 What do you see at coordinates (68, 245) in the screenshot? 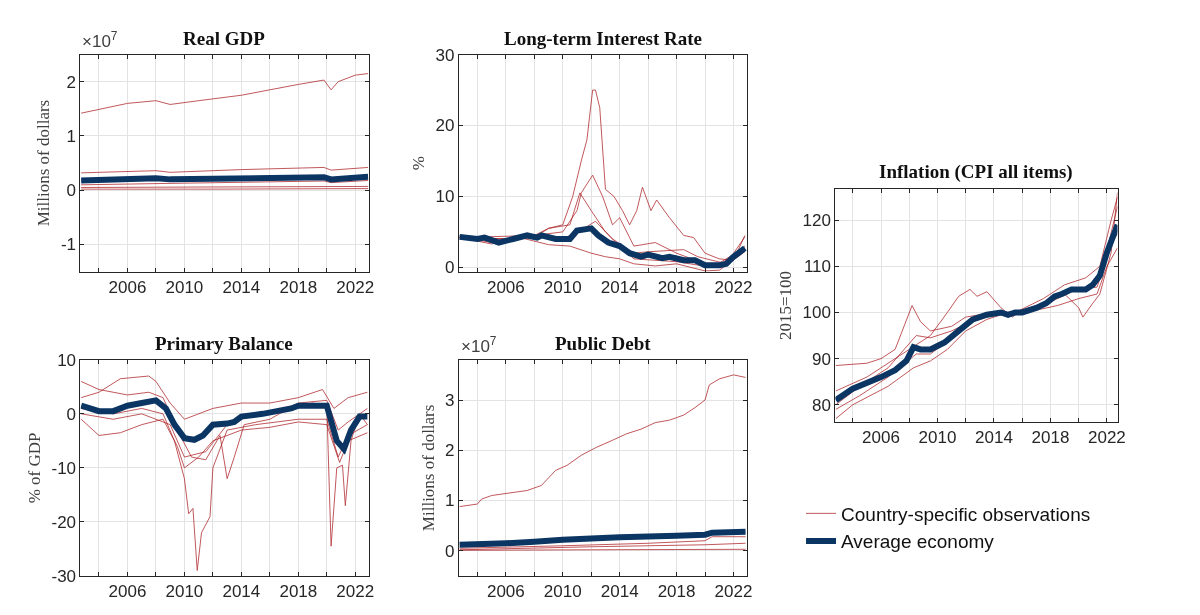
I see `y-tick-label: -1` at bounding box center [68, 245].